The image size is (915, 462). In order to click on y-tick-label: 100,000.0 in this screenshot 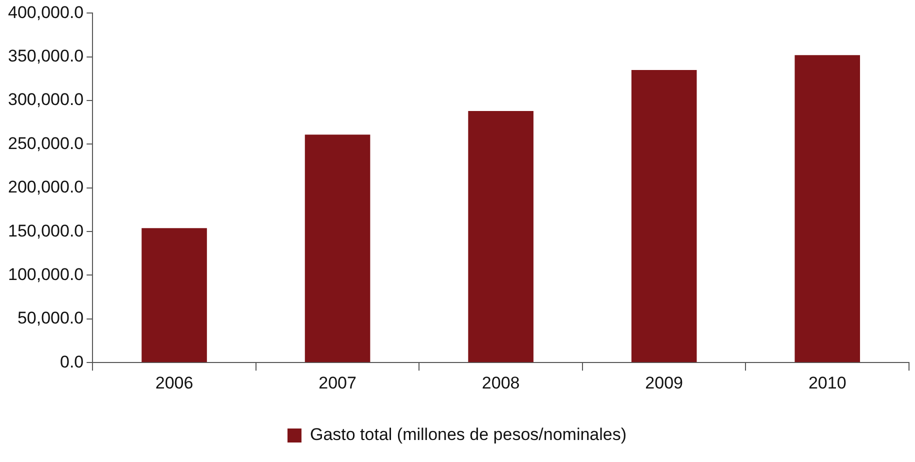, I will do `click(46, 274)`.